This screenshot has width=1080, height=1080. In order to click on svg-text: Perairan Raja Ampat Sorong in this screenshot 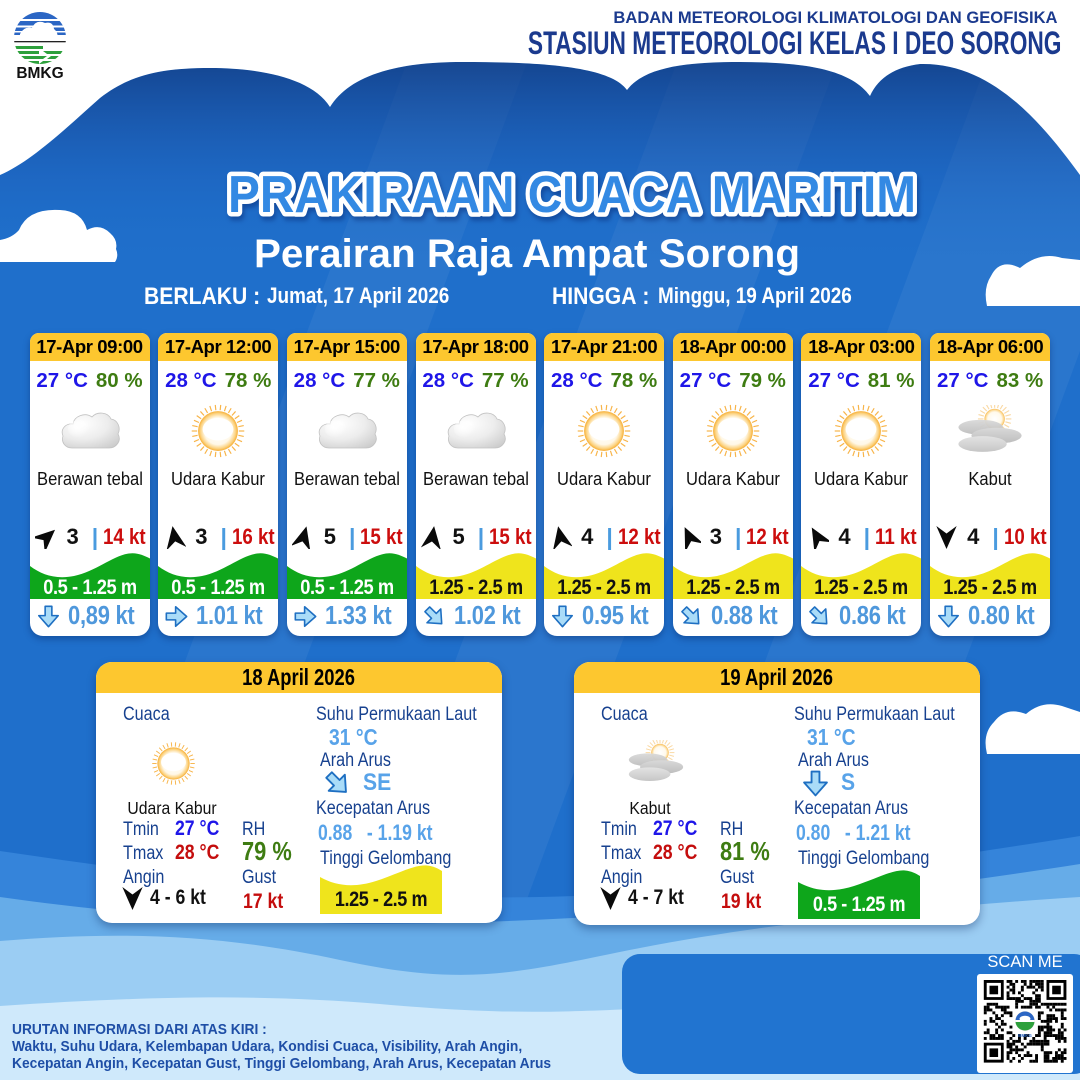, I will do `click(527, 254)`.